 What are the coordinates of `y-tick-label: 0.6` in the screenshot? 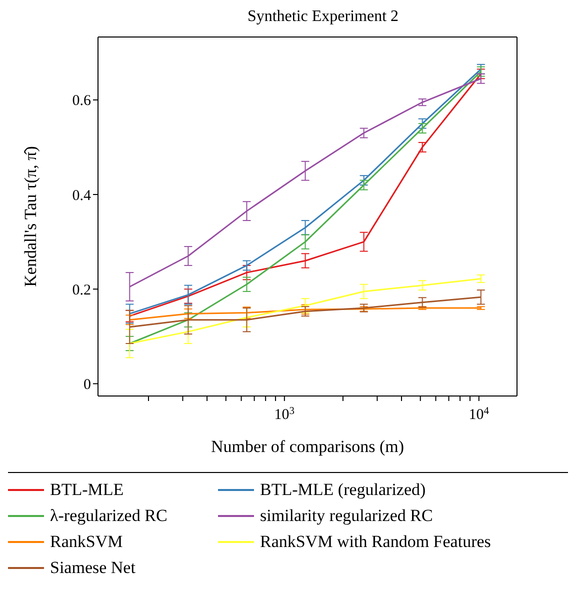 It's located at (82, 101).